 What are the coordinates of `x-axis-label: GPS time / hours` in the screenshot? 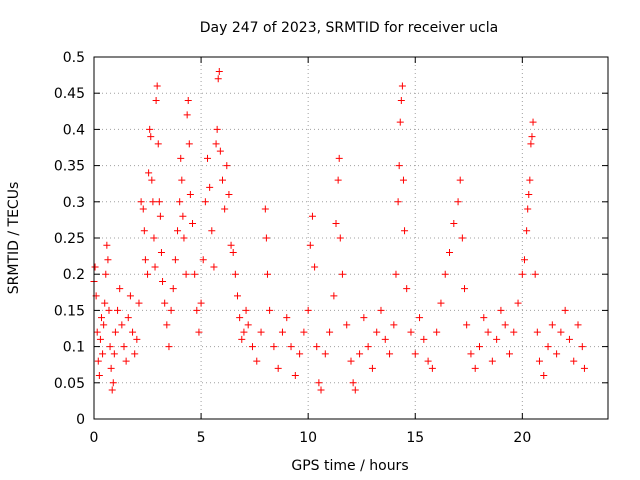 It's located at (349, 466).